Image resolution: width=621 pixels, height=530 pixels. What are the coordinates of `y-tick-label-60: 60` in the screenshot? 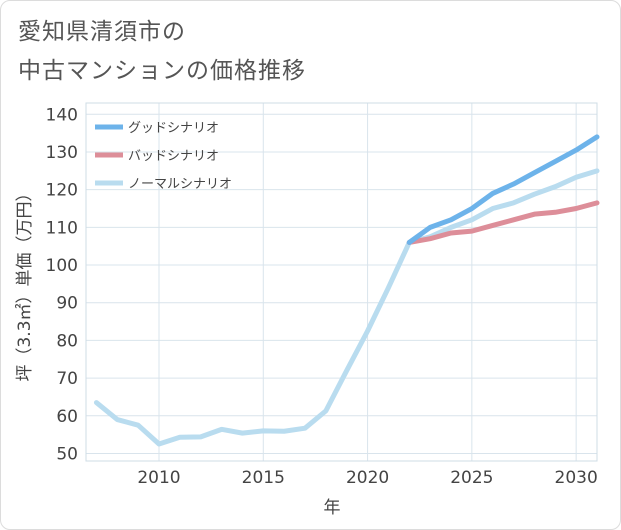 It's located at (67, 417).